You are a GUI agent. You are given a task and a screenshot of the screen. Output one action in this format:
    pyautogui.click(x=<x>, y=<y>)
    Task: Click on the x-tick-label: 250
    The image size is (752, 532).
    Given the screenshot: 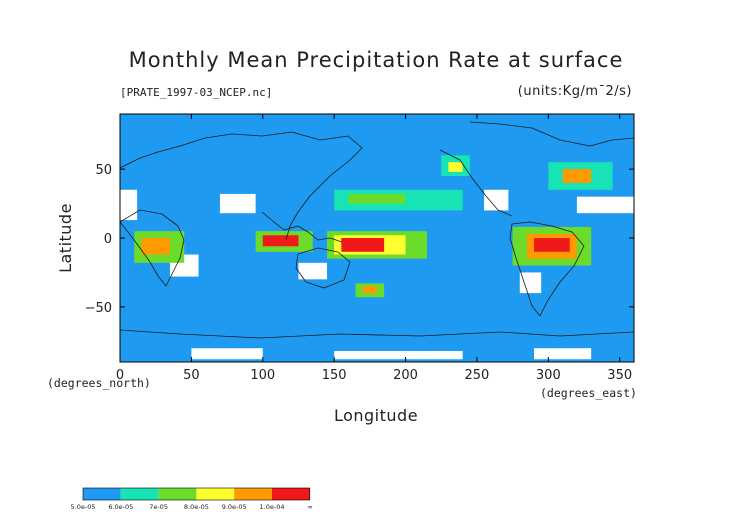 What is the action you would take?
    pyautogui.click(x=477, y=375)
    